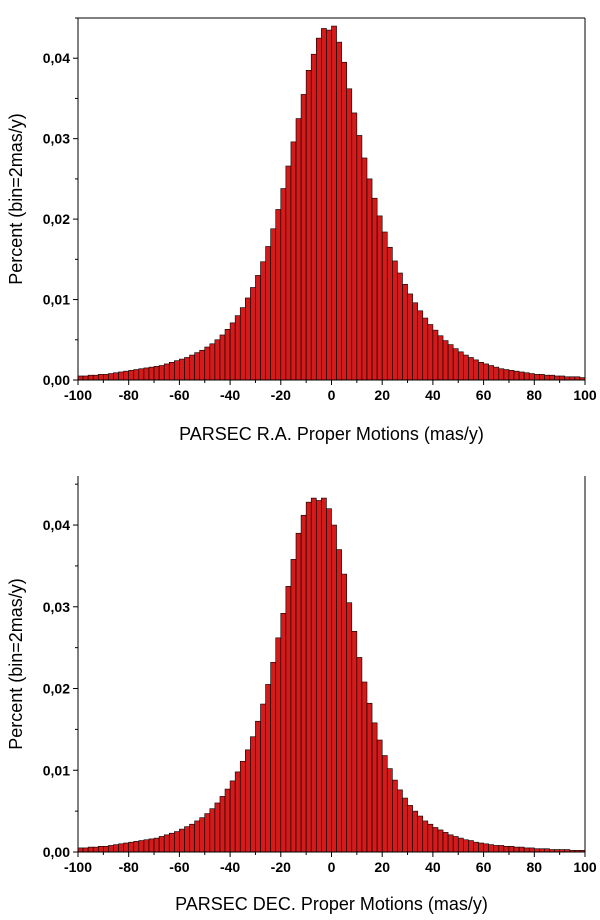  Describe the element at coordinates (484, 395) in the screenshot. I see `x-tick-label: 60` at that location.